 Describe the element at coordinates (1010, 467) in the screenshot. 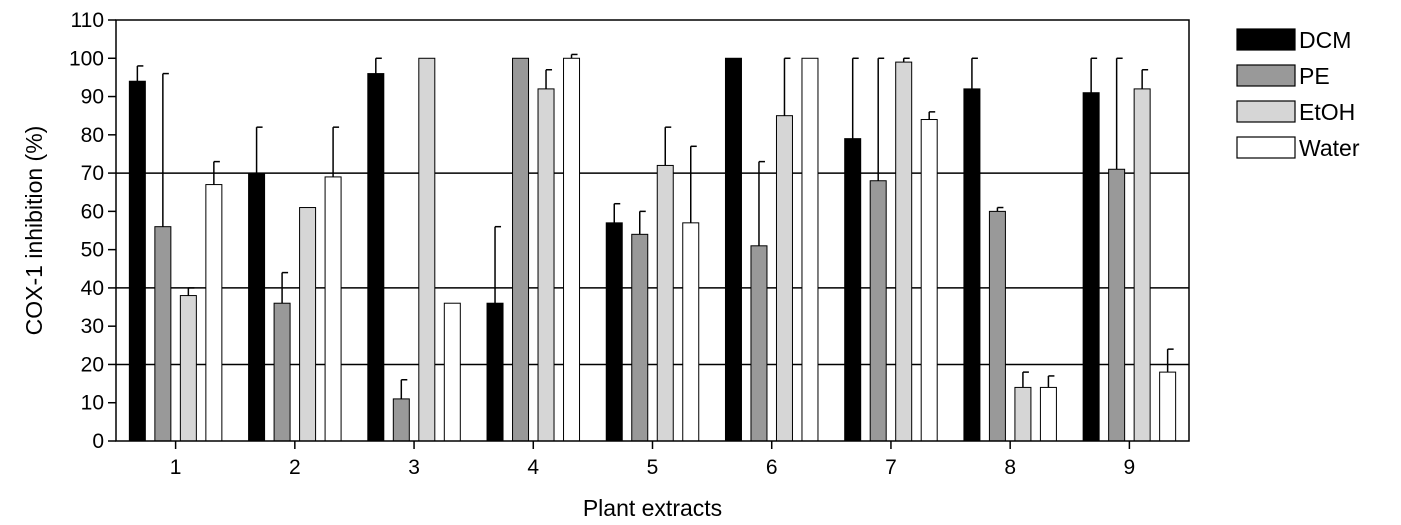

I see `x-tick-label: 8` at that location.